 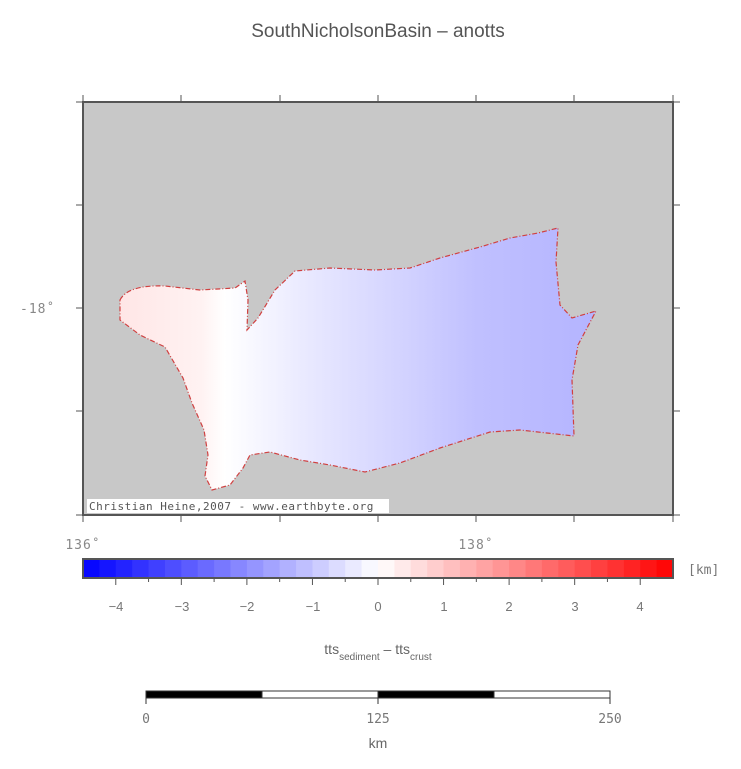 I want to click on lon-label-136: 136˚, so click(x=82, y=545).